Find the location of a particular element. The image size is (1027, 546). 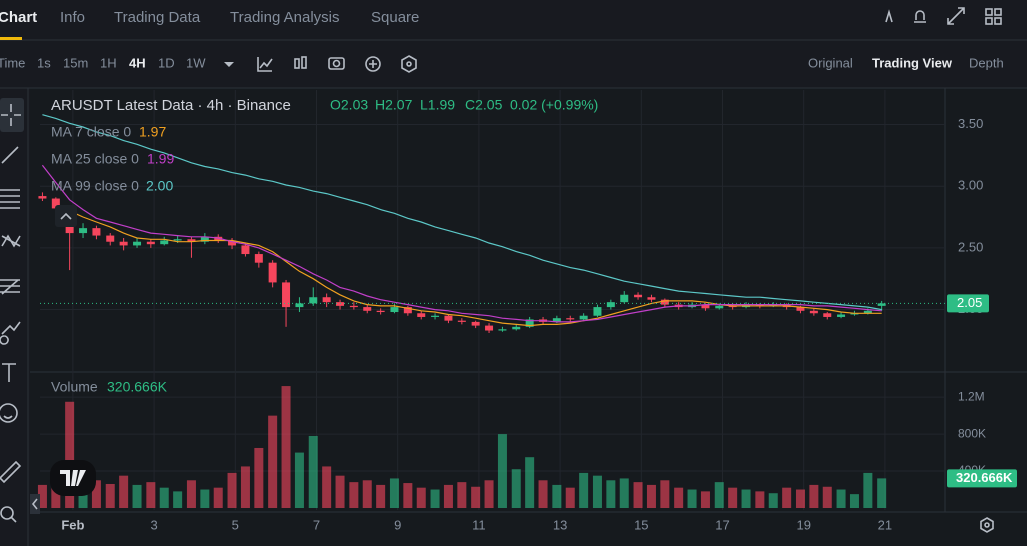

ohlc-open: O2.03 is located at coordinates (349, 105).